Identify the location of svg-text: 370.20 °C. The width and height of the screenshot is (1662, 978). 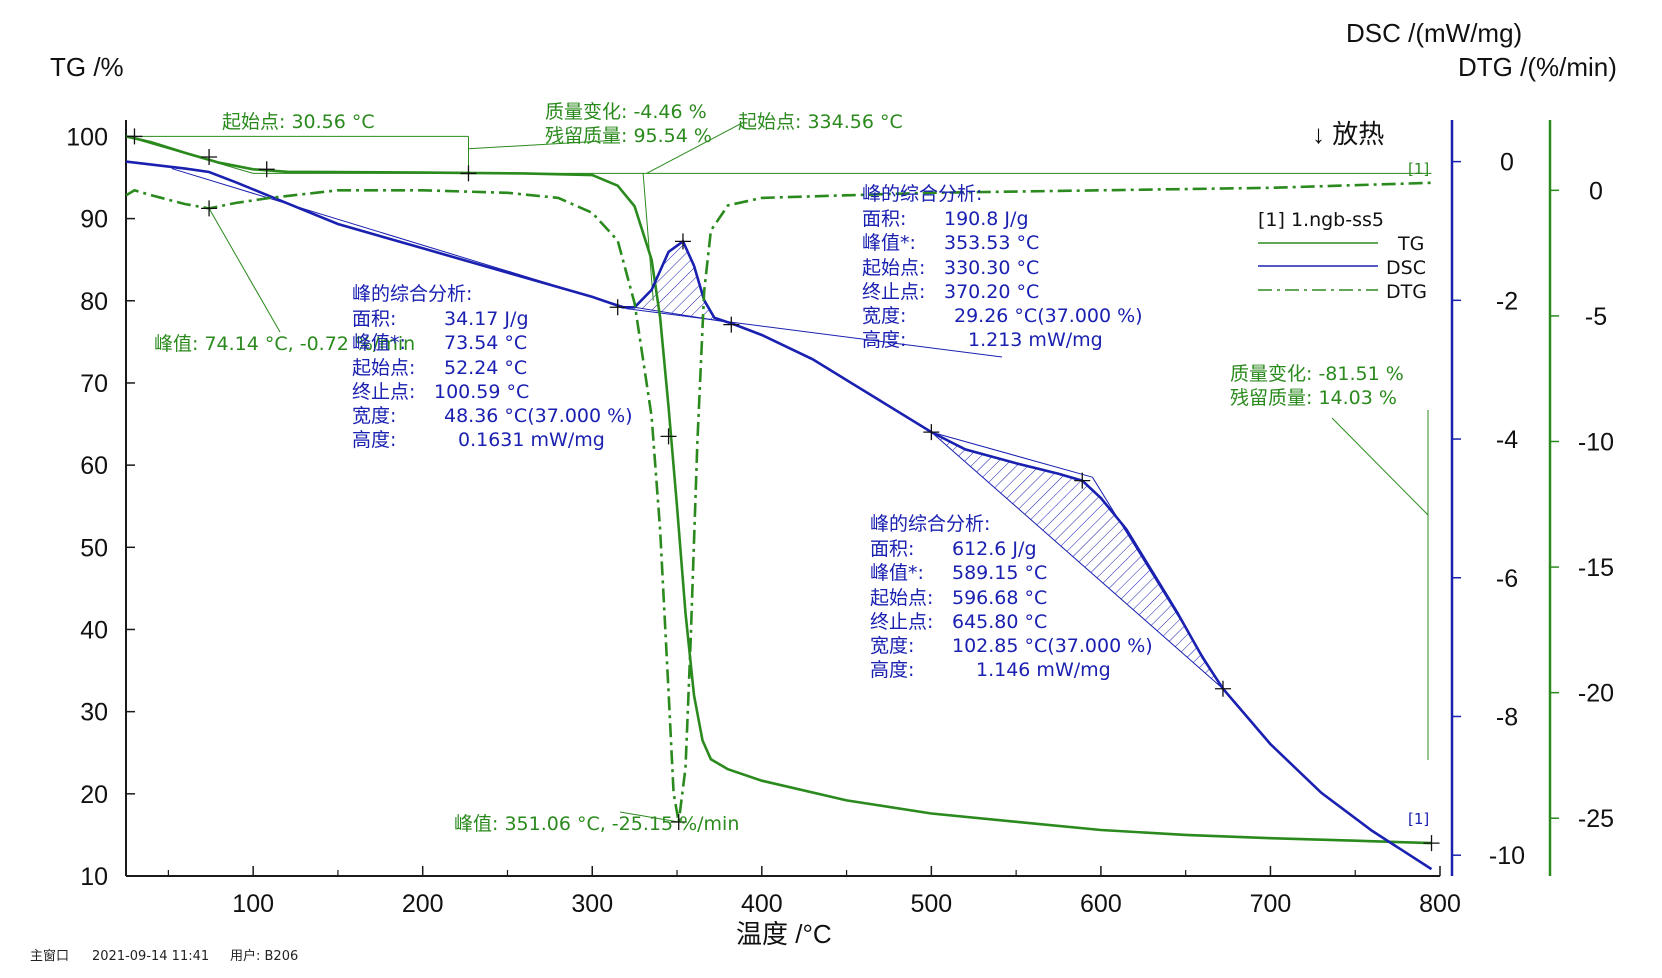
(991, 292).